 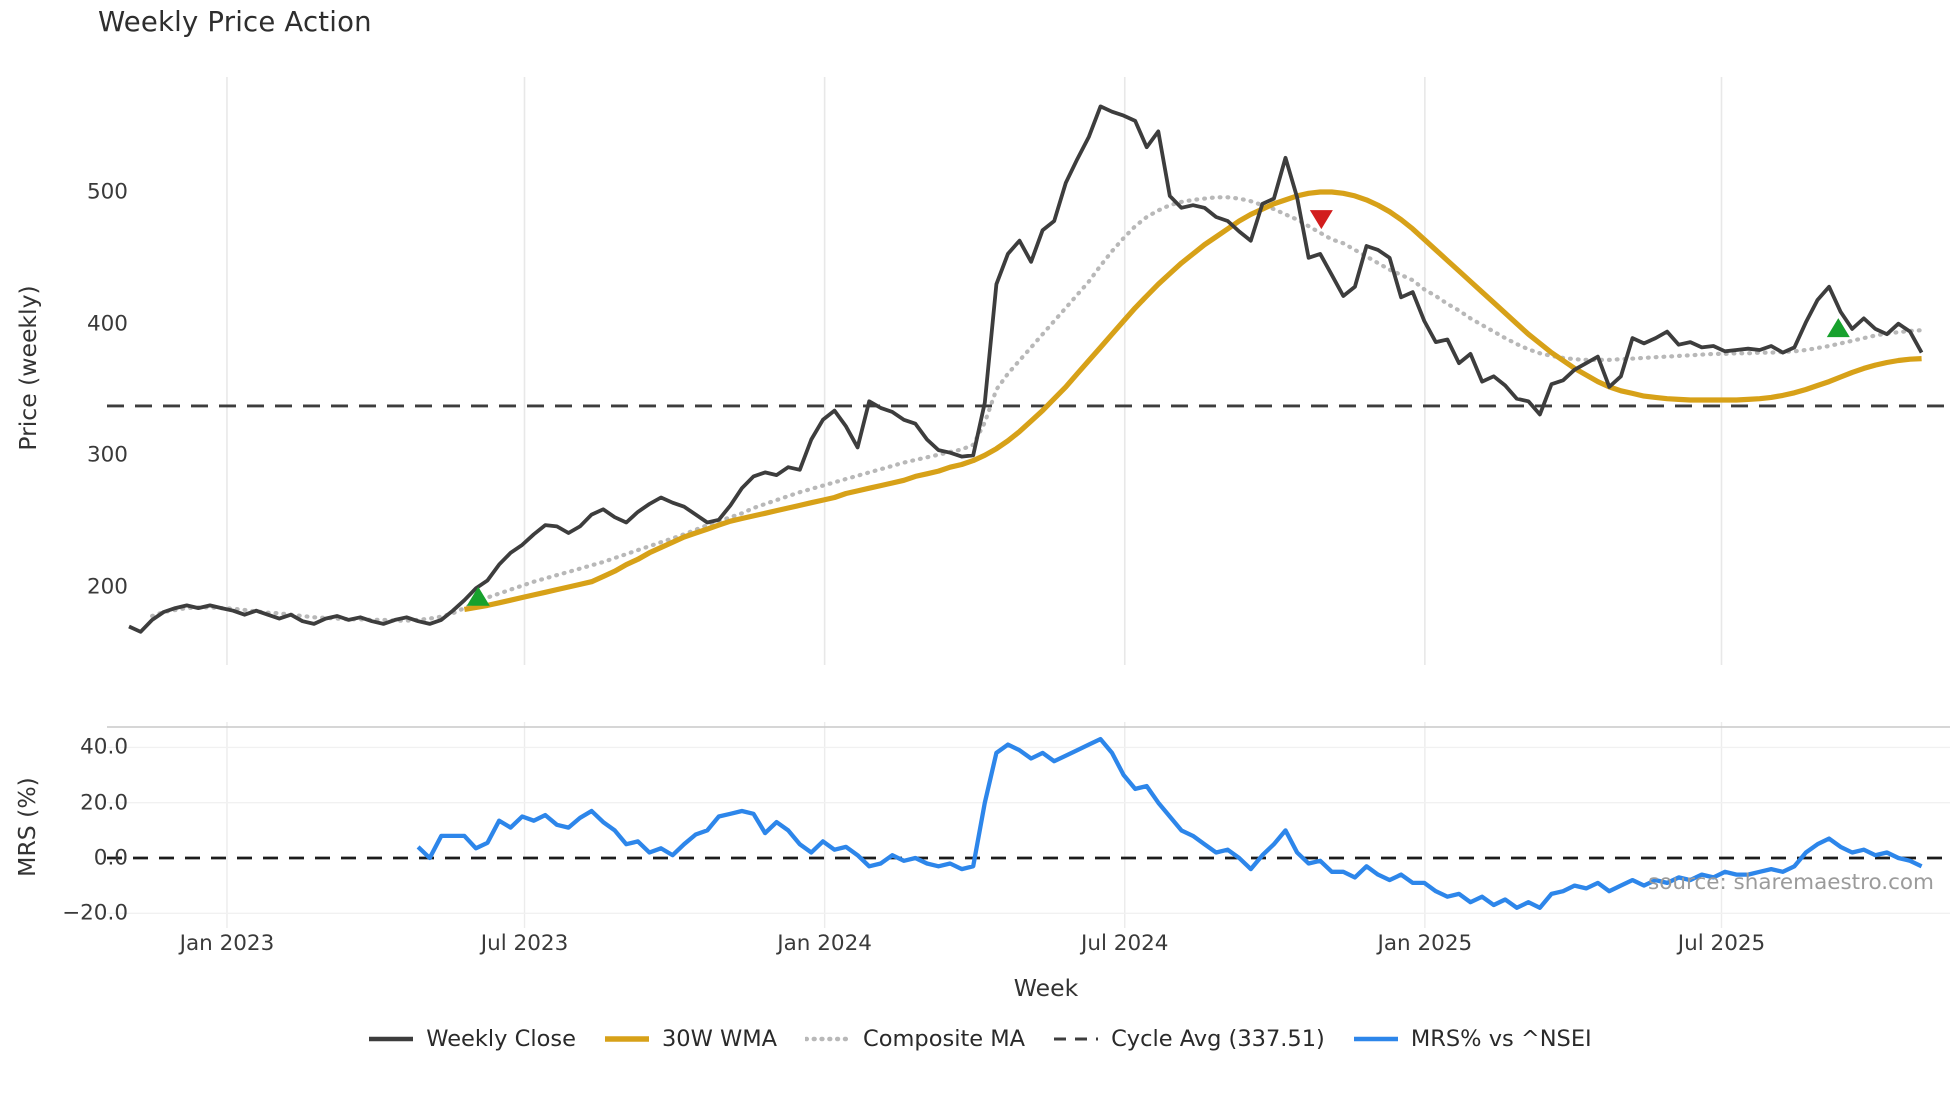 I want to click on legend-label: Composite MA, so click(x=944, y=1039).